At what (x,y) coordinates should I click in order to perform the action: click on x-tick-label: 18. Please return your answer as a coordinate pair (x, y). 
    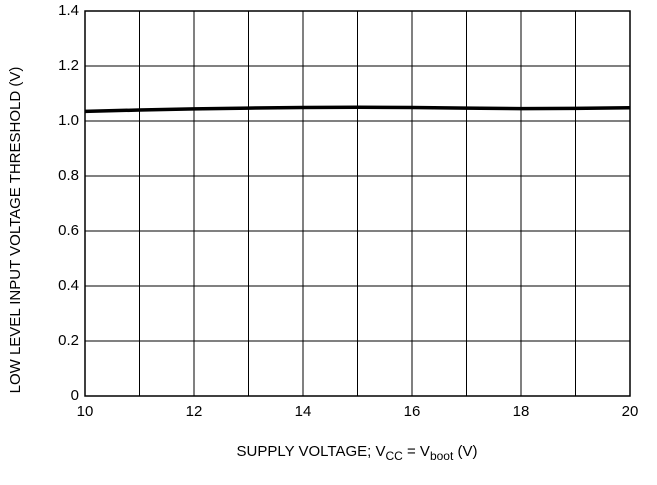
    Looking at the image, I should click on (521, 411).